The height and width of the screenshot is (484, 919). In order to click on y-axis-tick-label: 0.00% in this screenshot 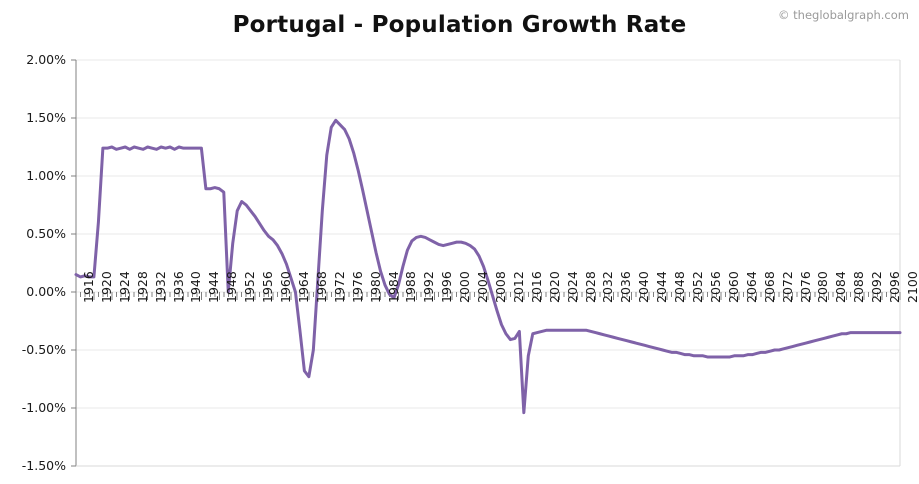, I will do `click(46, 291)`.